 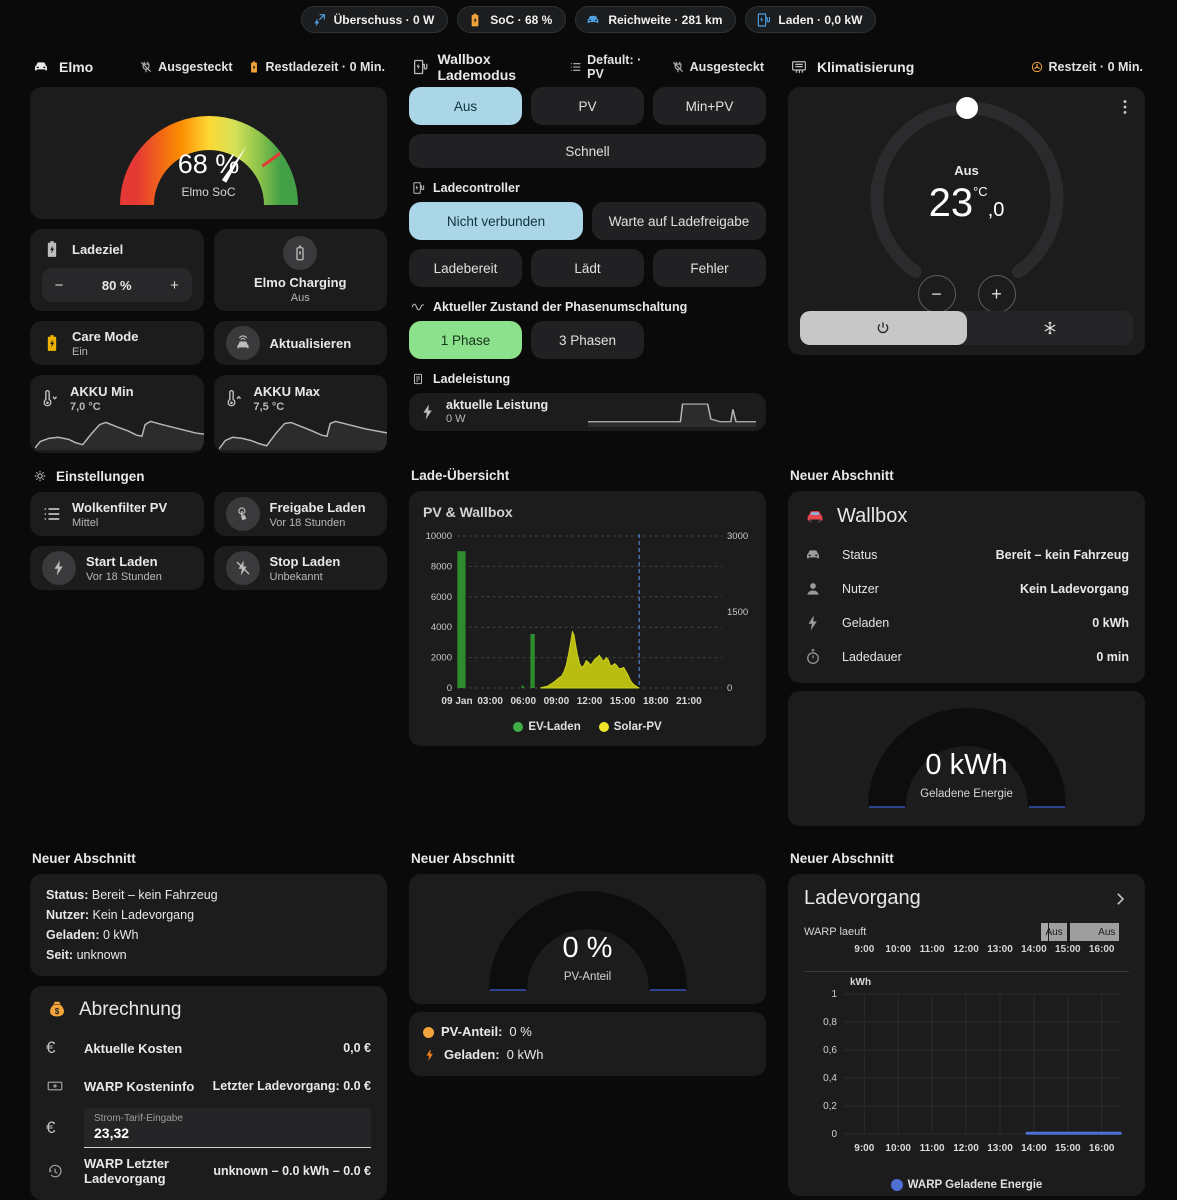 I want to click on thermostat-card: Aus 23°C,0 − +, so click(x=966, y=221).